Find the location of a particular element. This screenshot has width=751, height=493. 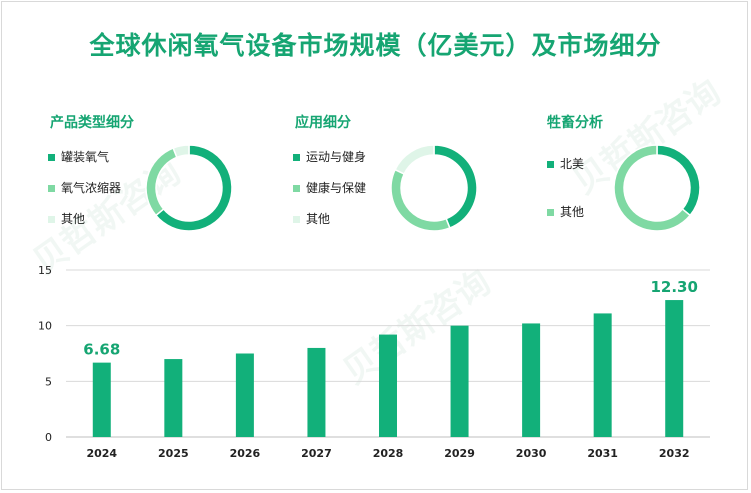

application-legend: 运动与健身 健康与保健 其他 is located at coordinates (329, 188).